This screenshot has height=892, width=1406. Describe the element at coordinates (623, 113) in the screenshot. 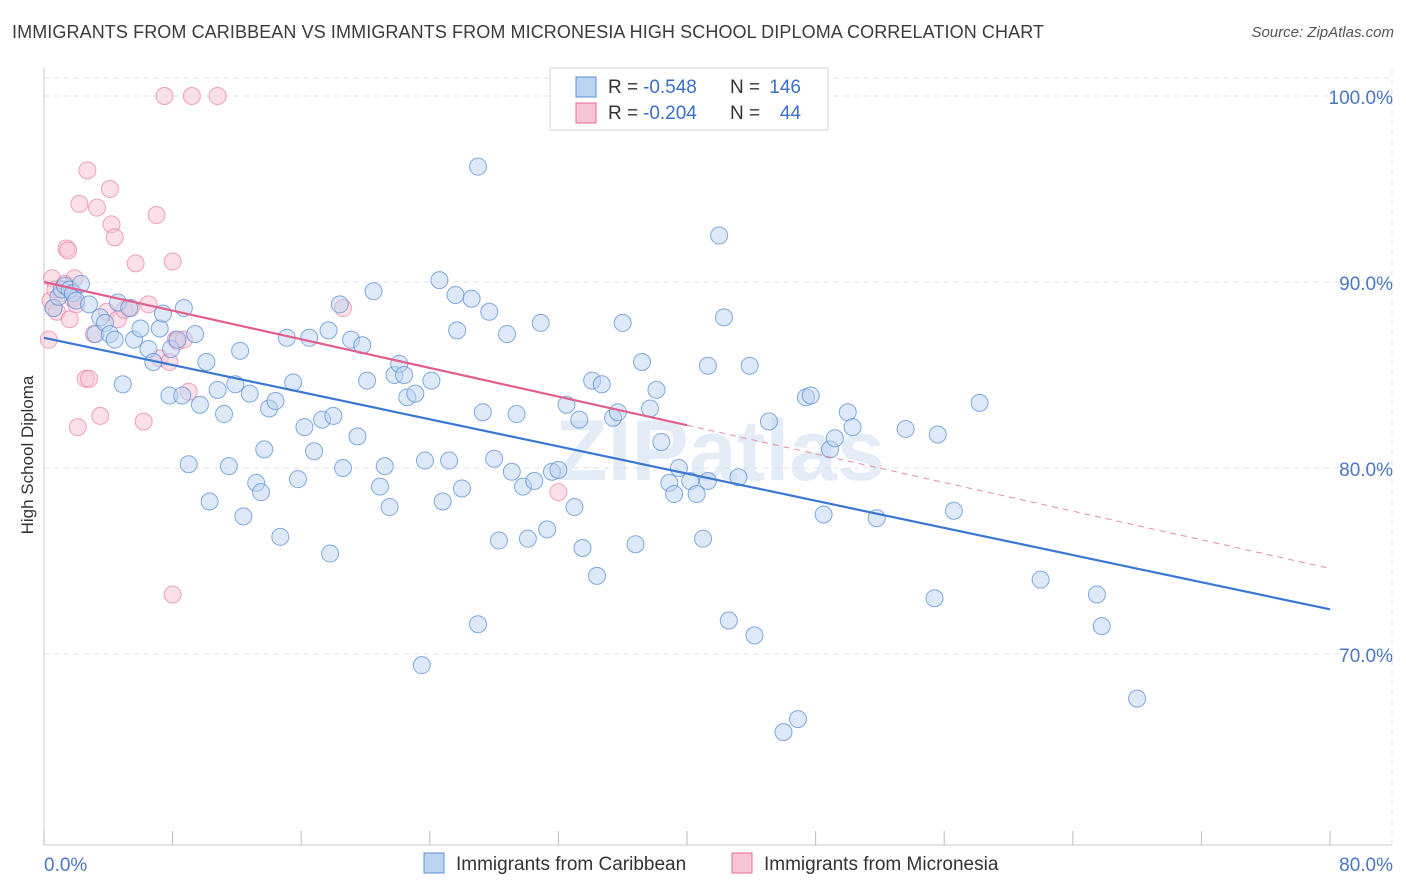

I see `legend-r-label-2: R =` at that location.